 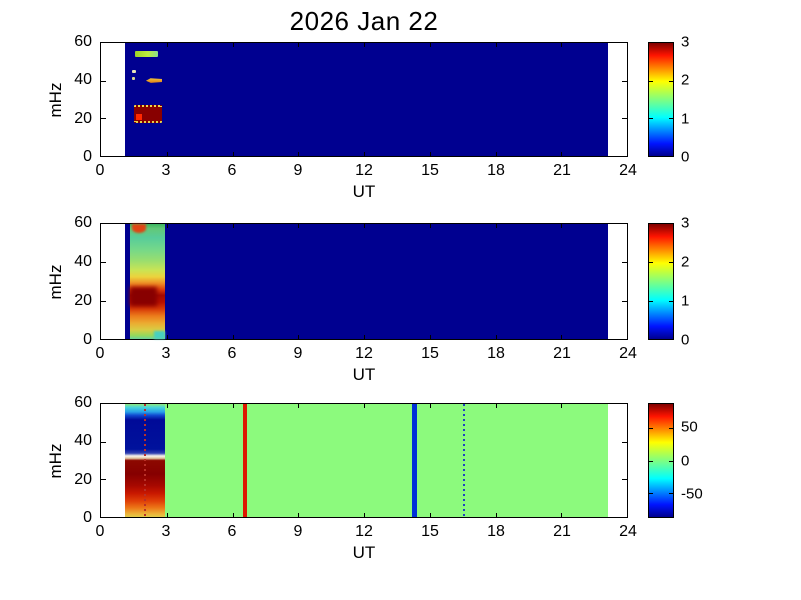 I want to click on panel-middle-axes, so click(x=364, y=281).